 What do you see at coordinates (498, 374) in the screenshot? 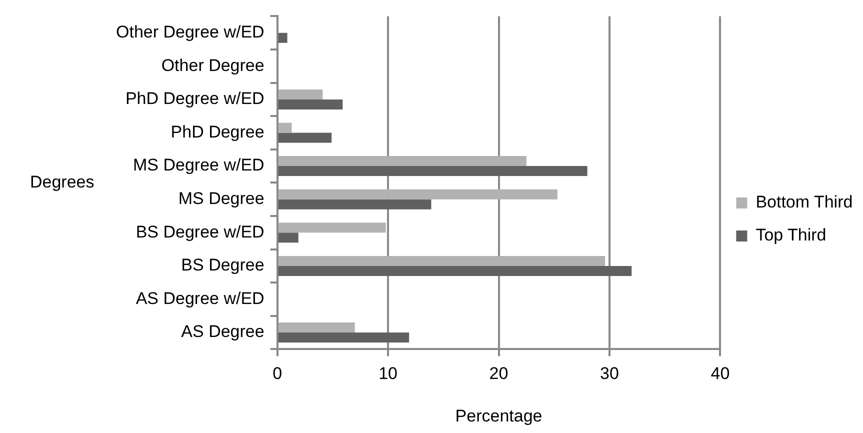
I see `x-tick-label: 20` at bounding box center [498, 374].